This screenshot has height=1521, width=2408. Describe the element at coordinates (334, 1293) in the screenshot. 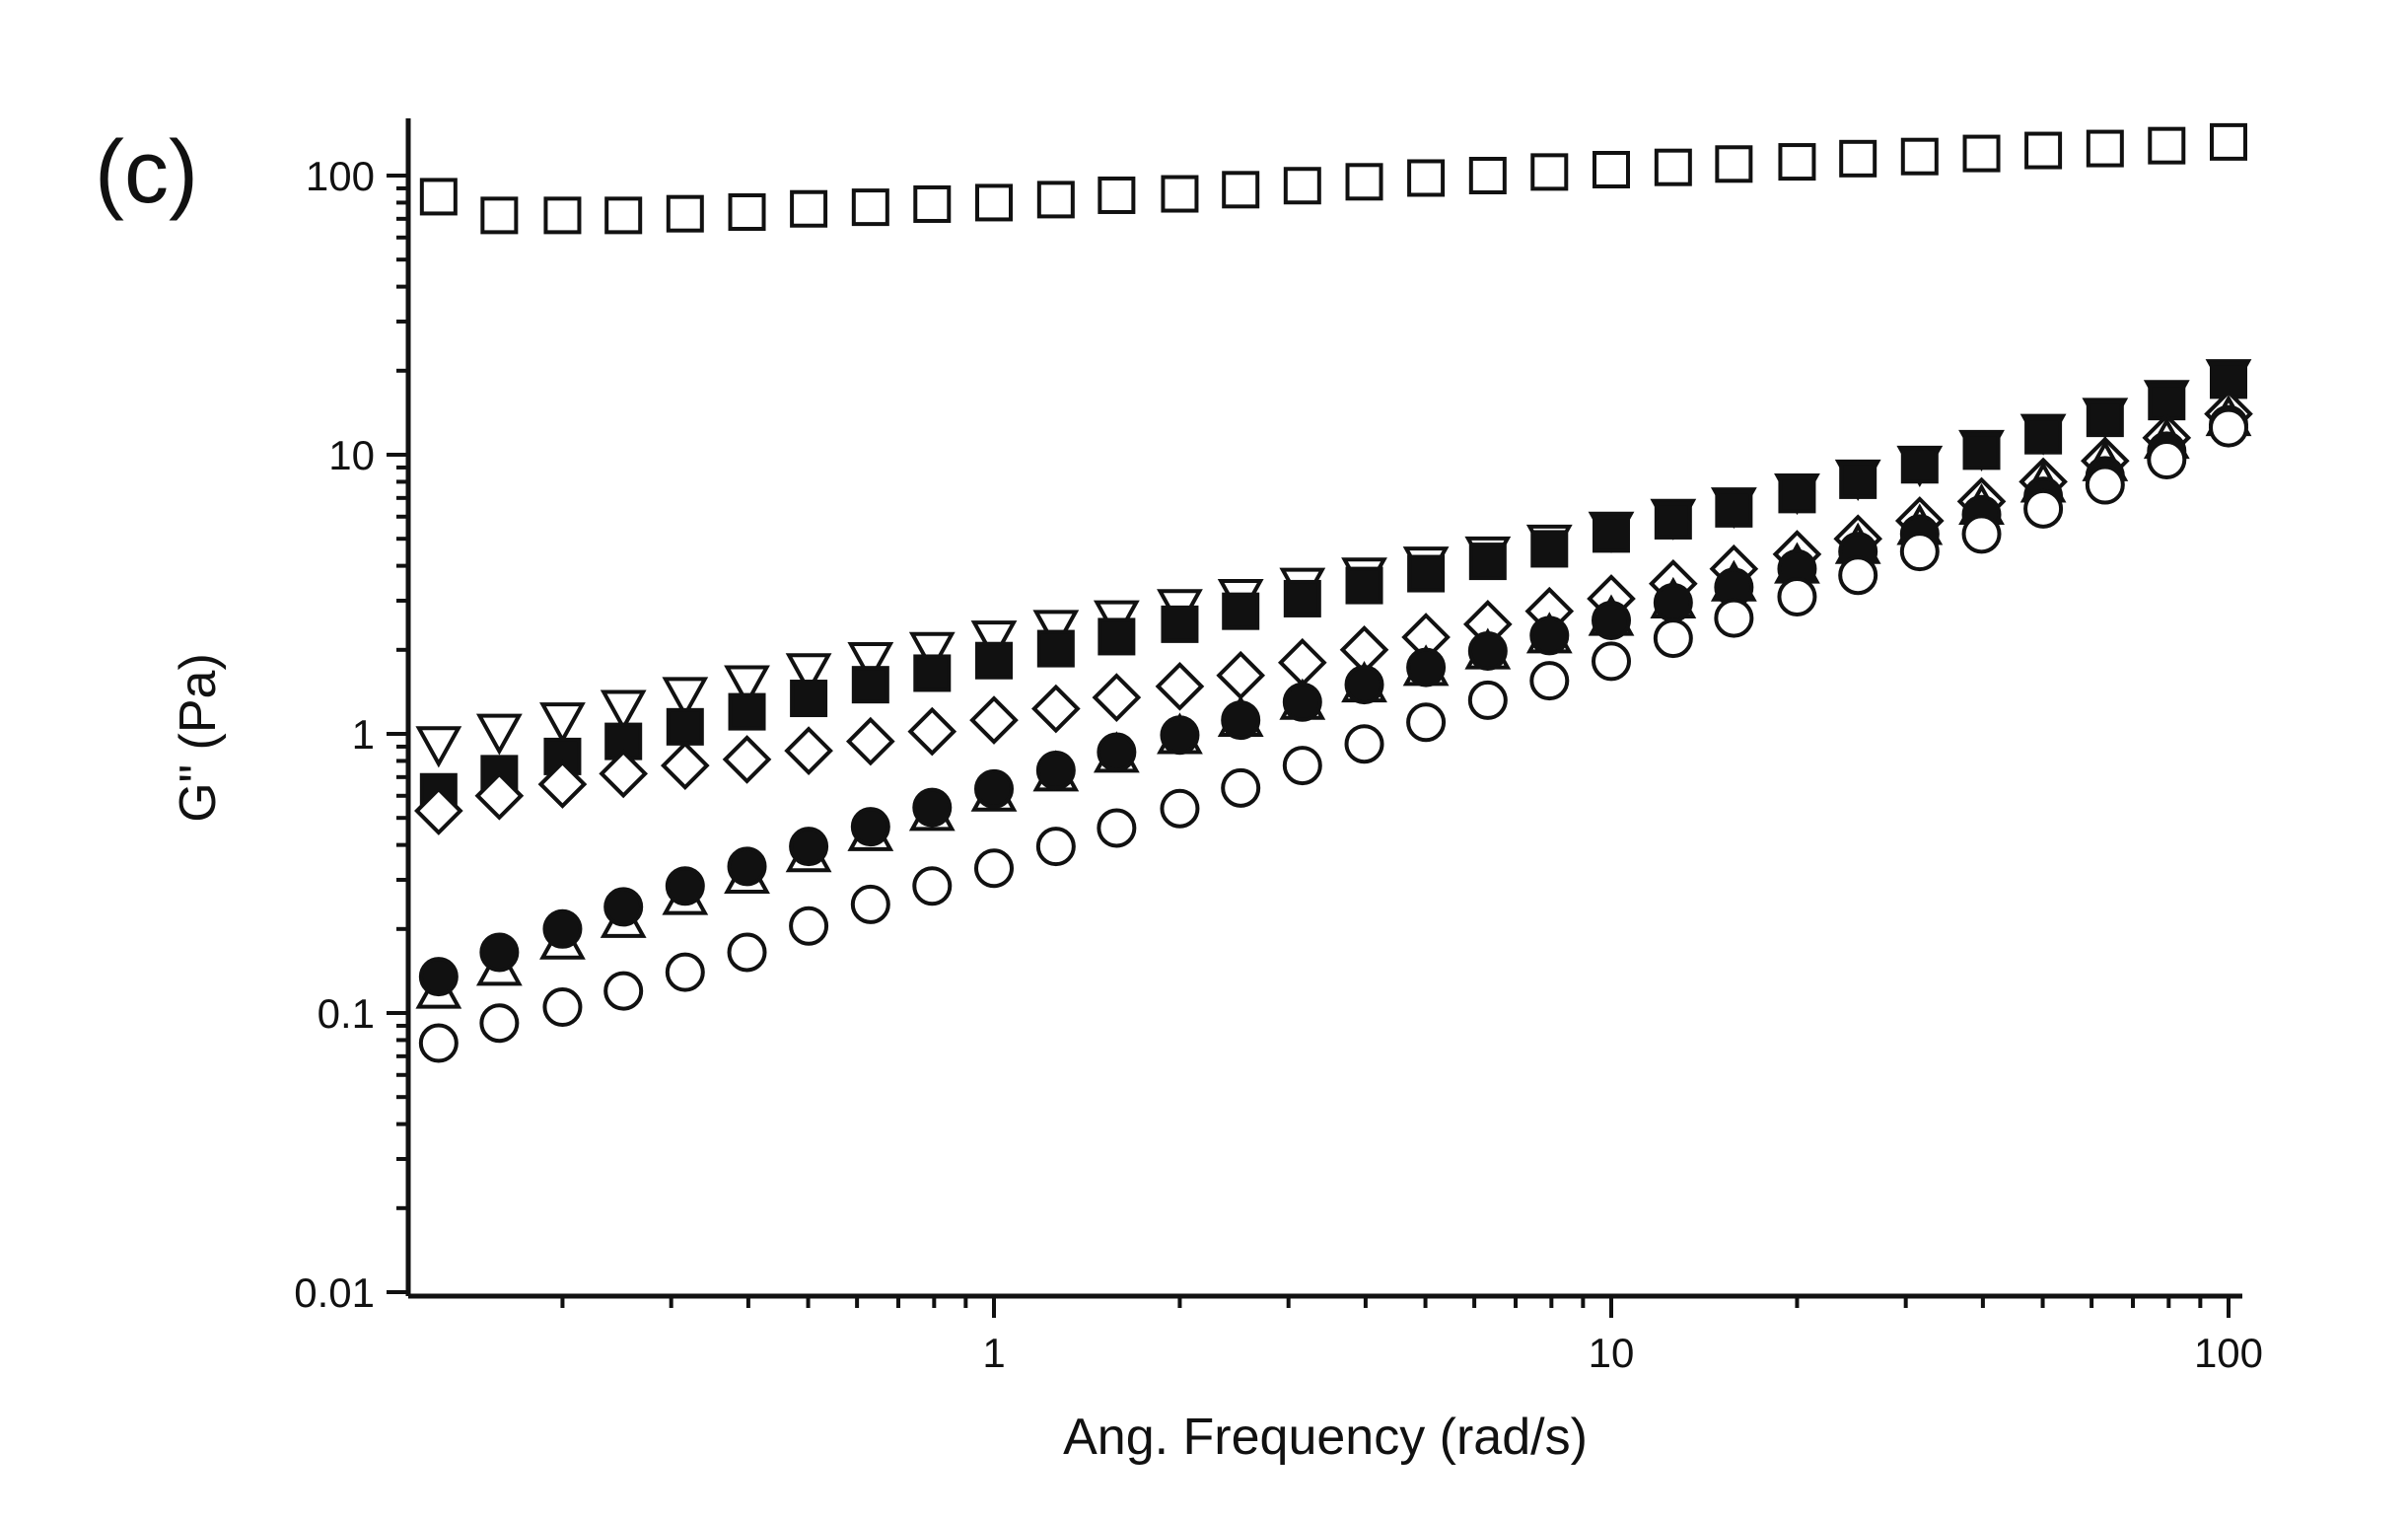

I see `y-tick-label: 0.01` at that location.